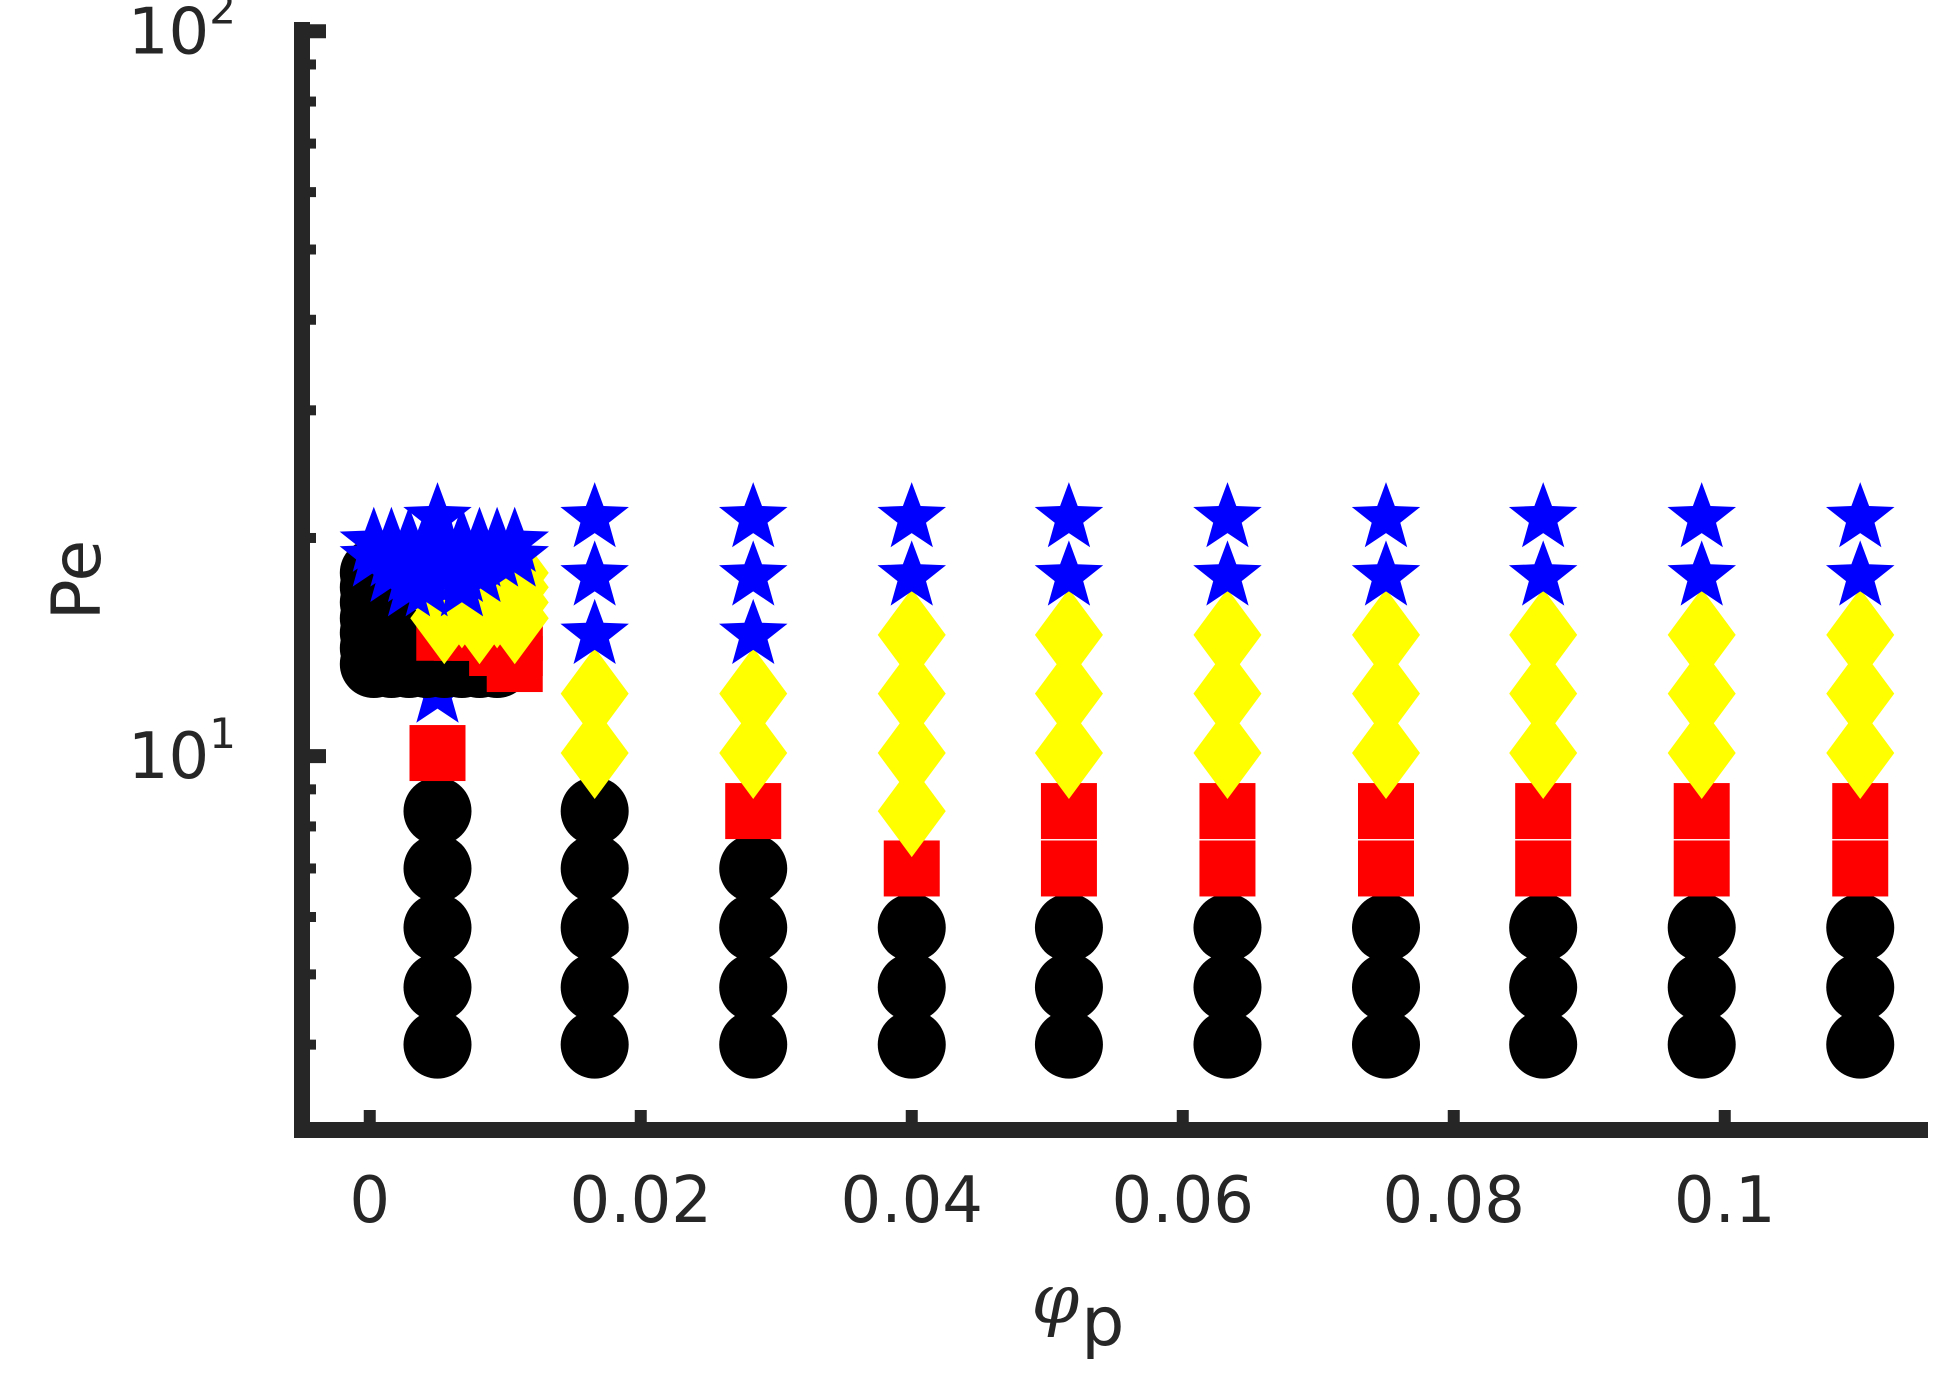 The height and width of the screenshot is (1375, 1950). I want to click on y-tick-label-1: 102, so click(182, 34).